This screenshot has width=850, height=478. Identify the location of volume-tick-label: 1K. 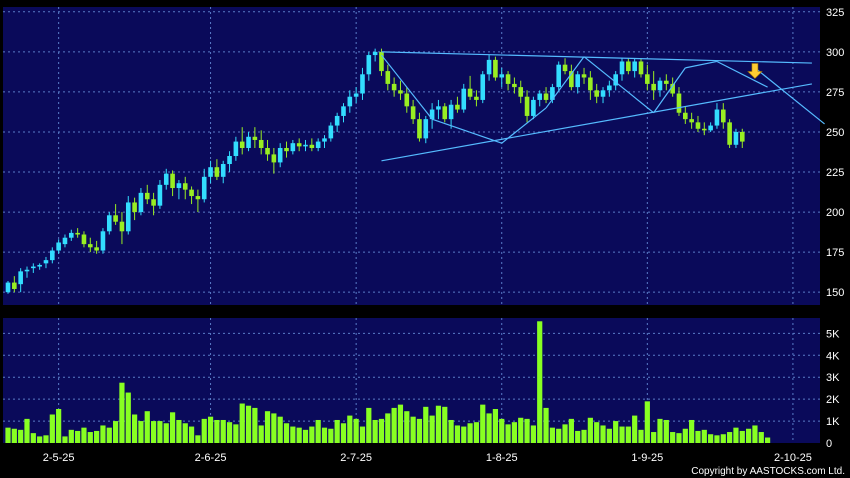
(833, 422).